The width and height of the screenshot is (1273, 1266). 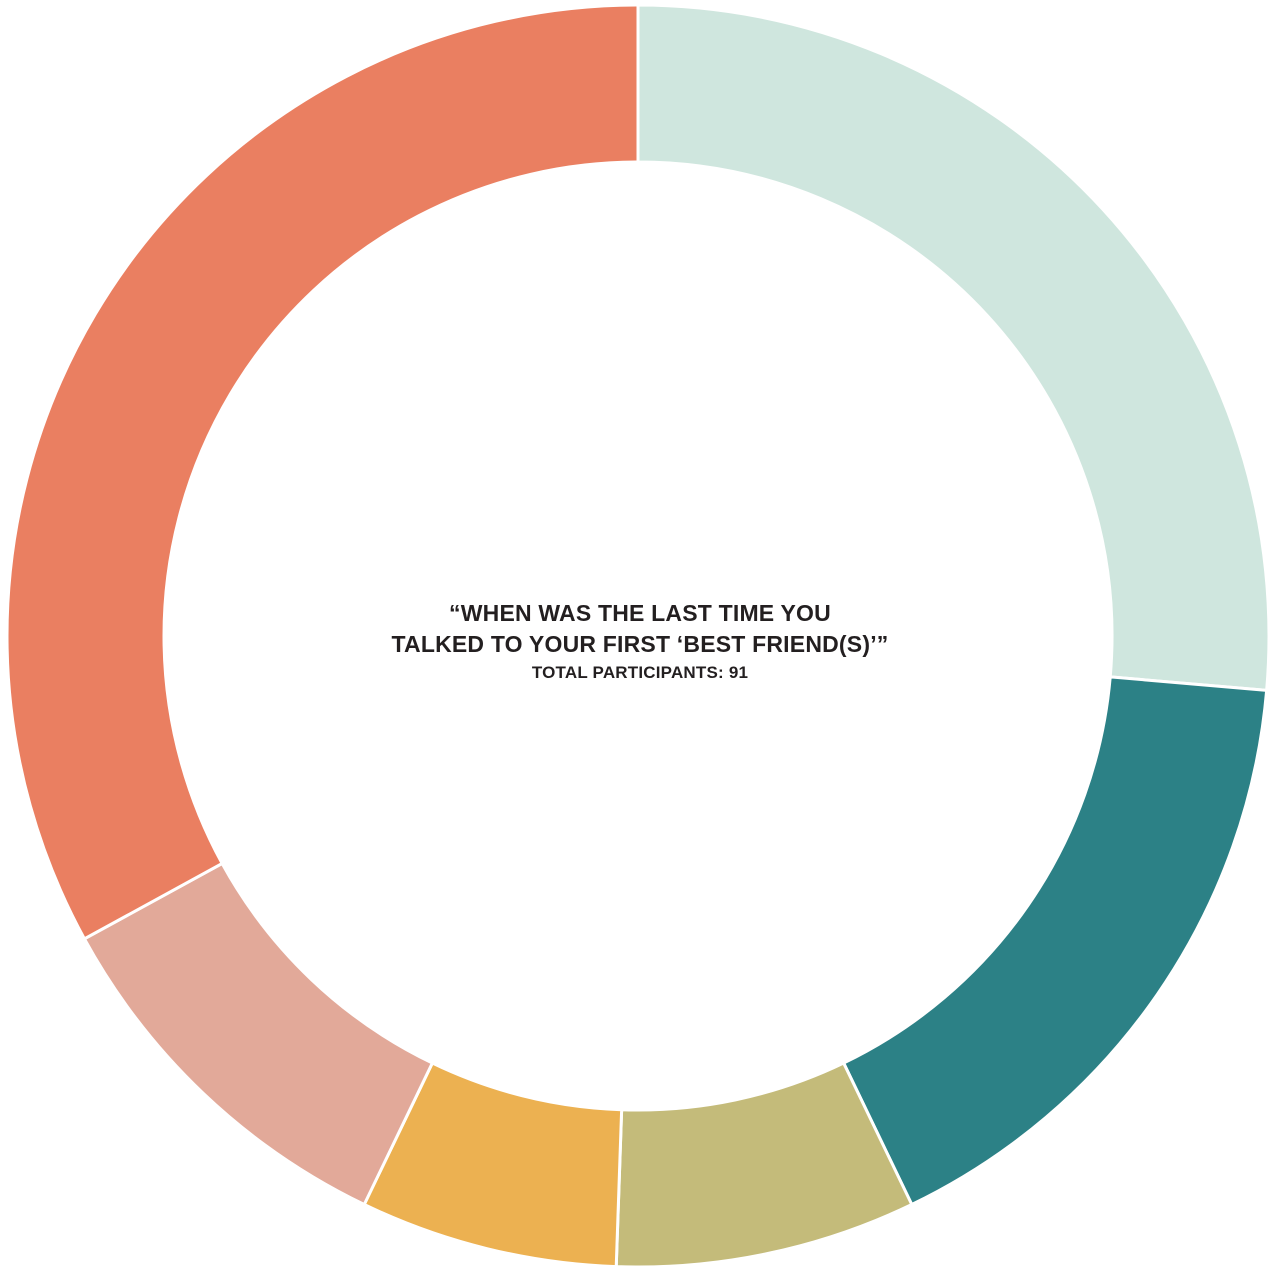 I want to click on chart-title-line-2: TALKED TO YOUR FIRST ‘BEST FRIEND(S)’”, so click(x=640, y=644).